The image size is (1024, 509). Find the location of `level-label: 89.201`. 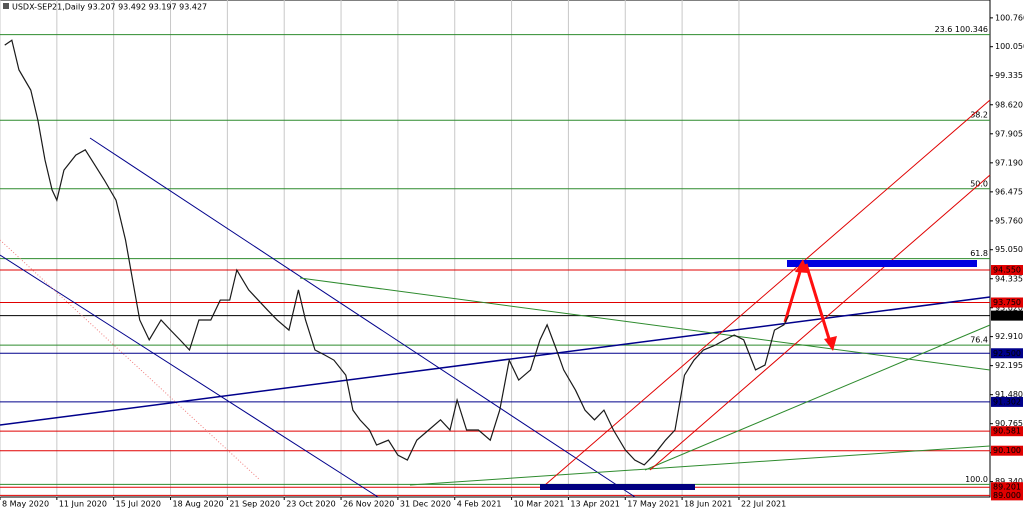

level-label: 89.201 is located at coordinates (1007, 487).